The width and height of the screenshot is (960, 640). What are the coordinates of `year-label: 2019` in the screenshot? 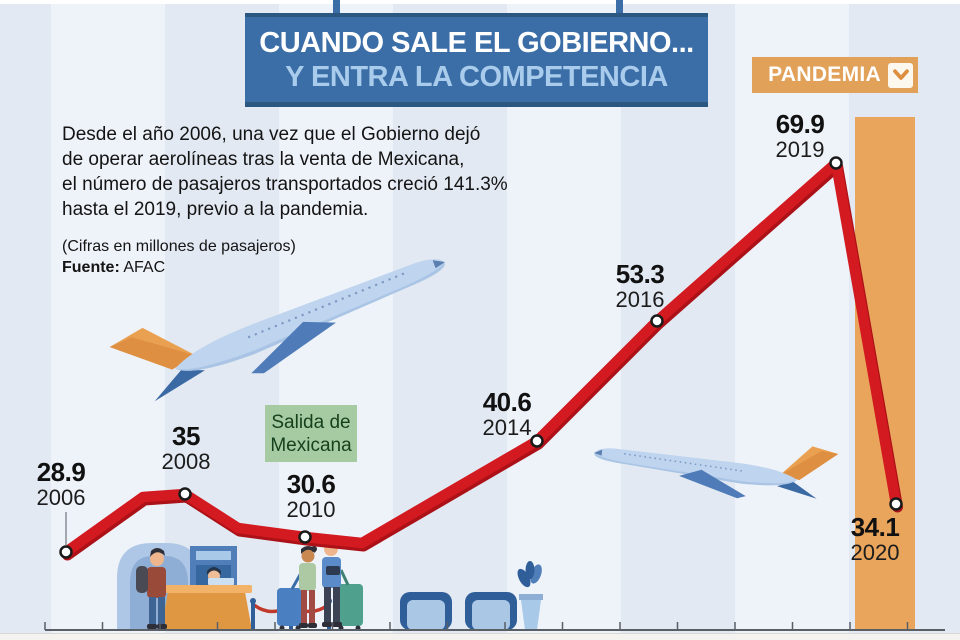 It's located at (800, 149).